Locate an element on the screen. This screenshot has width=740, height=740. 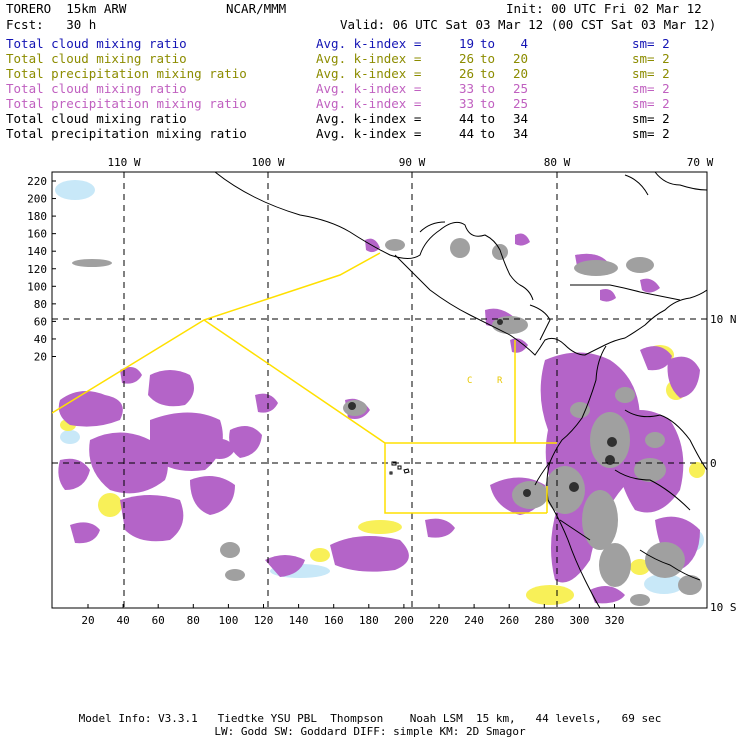
longitude-label: 100 W is located at coordinates (267, 162).